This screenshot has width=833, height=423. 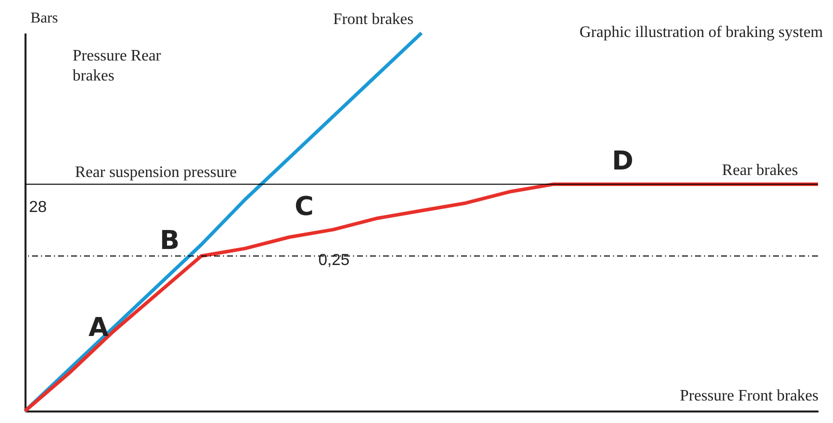 I want to click on series-label: Rear brakes, so click(x=760, y=171).